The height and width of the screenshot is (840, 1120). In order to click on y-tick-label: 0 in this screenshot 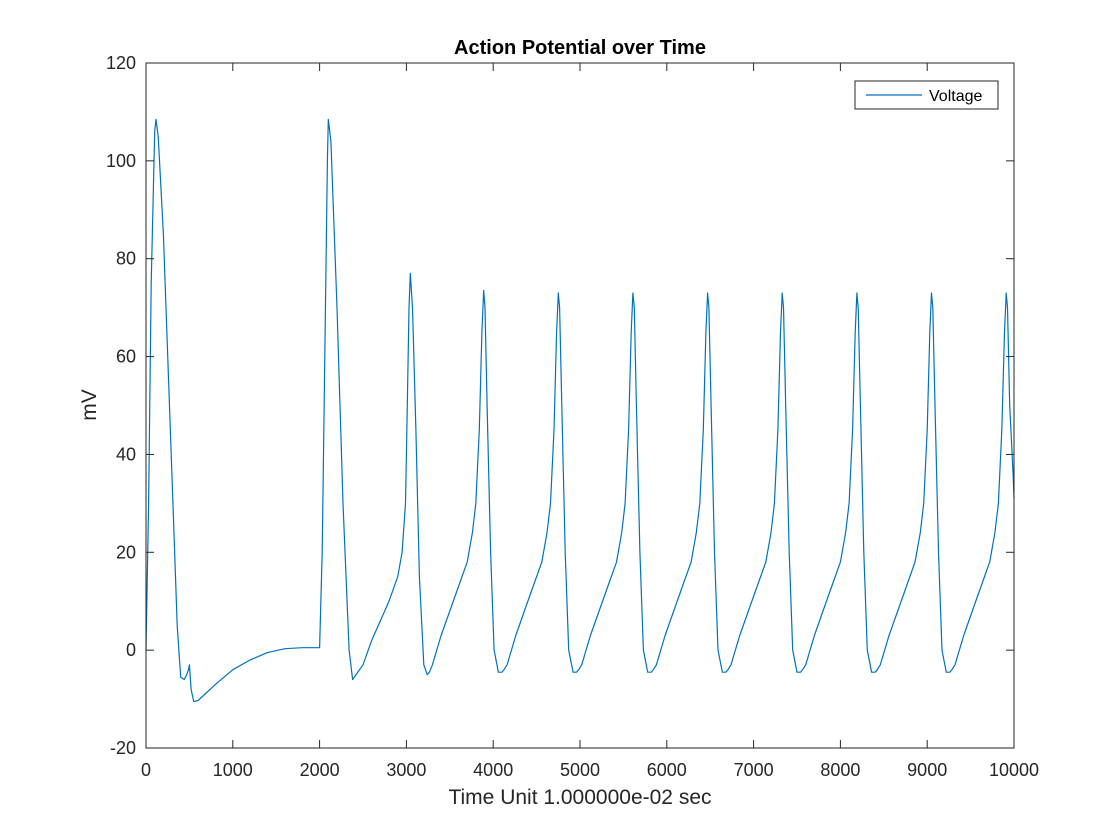, I will do `click(131, 650)`.